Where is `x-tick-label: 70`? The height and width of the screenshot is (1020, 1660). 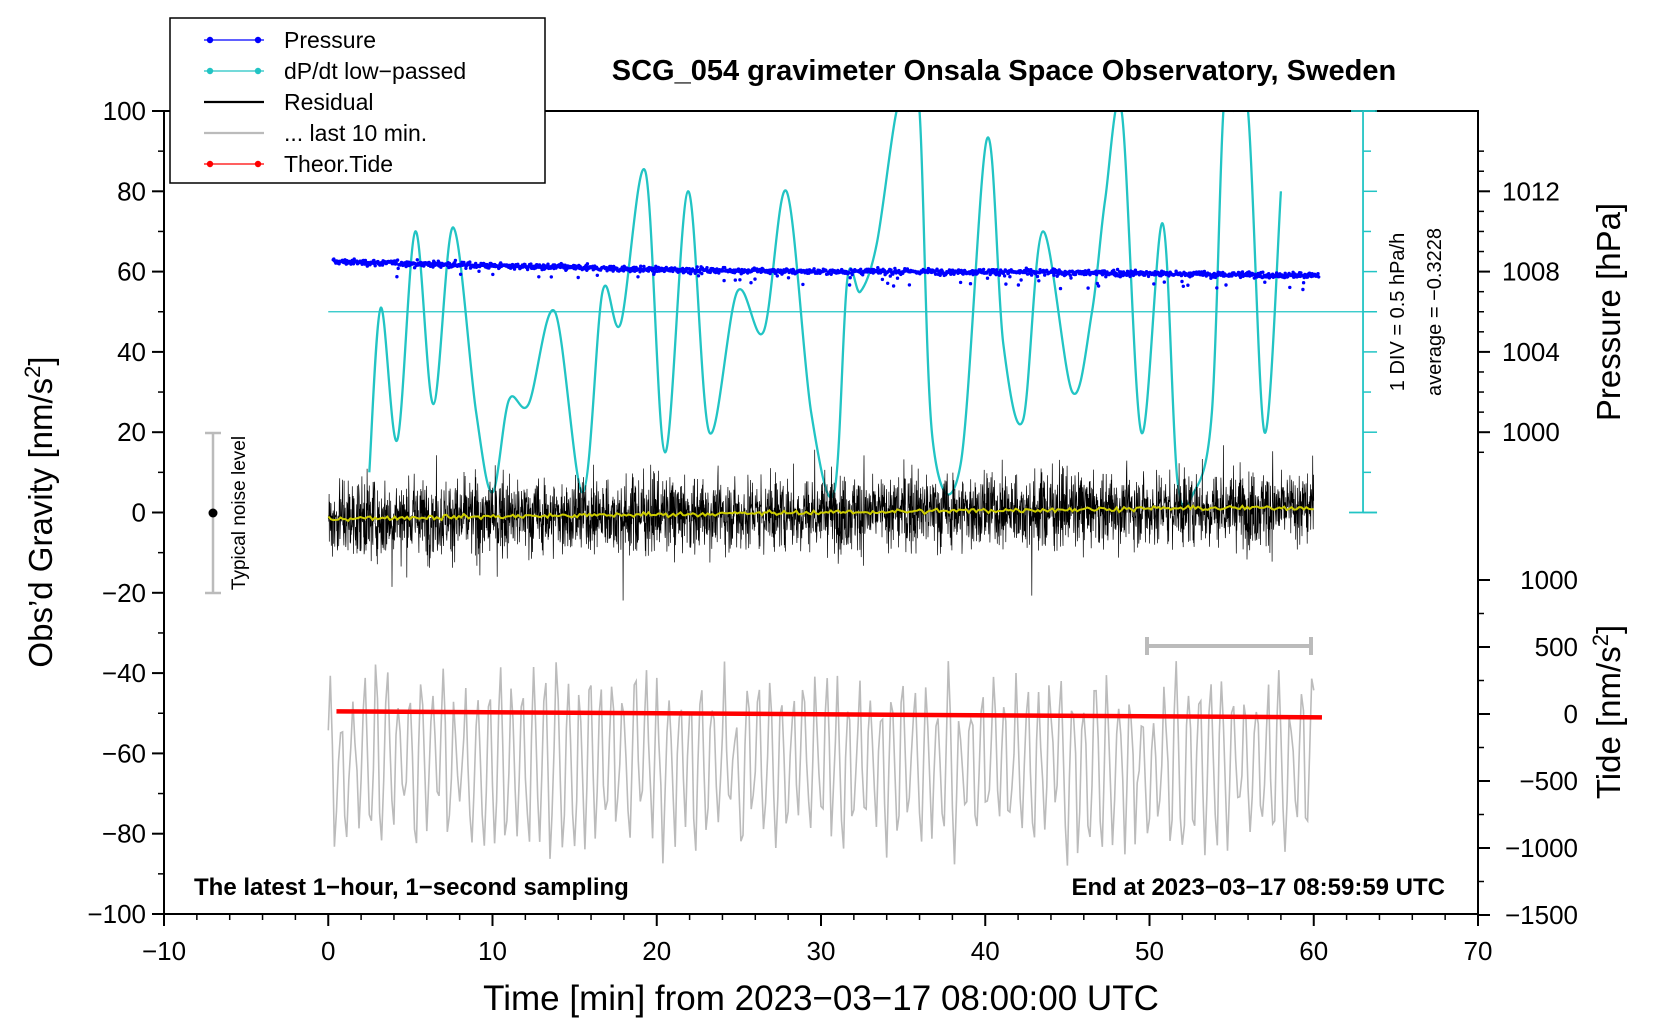 x-tick-label: 70 is located at coordinates (1478, 951).